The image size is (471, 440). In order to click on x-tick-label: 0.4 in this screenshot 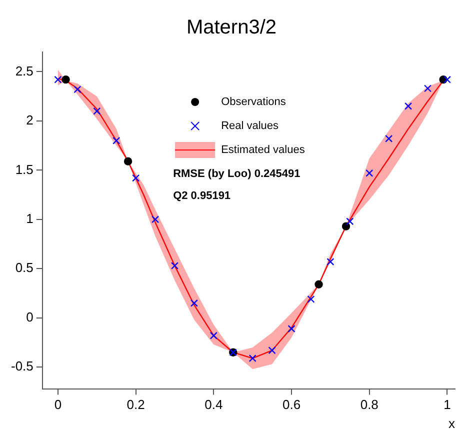, I will do `click(213, 404)`.